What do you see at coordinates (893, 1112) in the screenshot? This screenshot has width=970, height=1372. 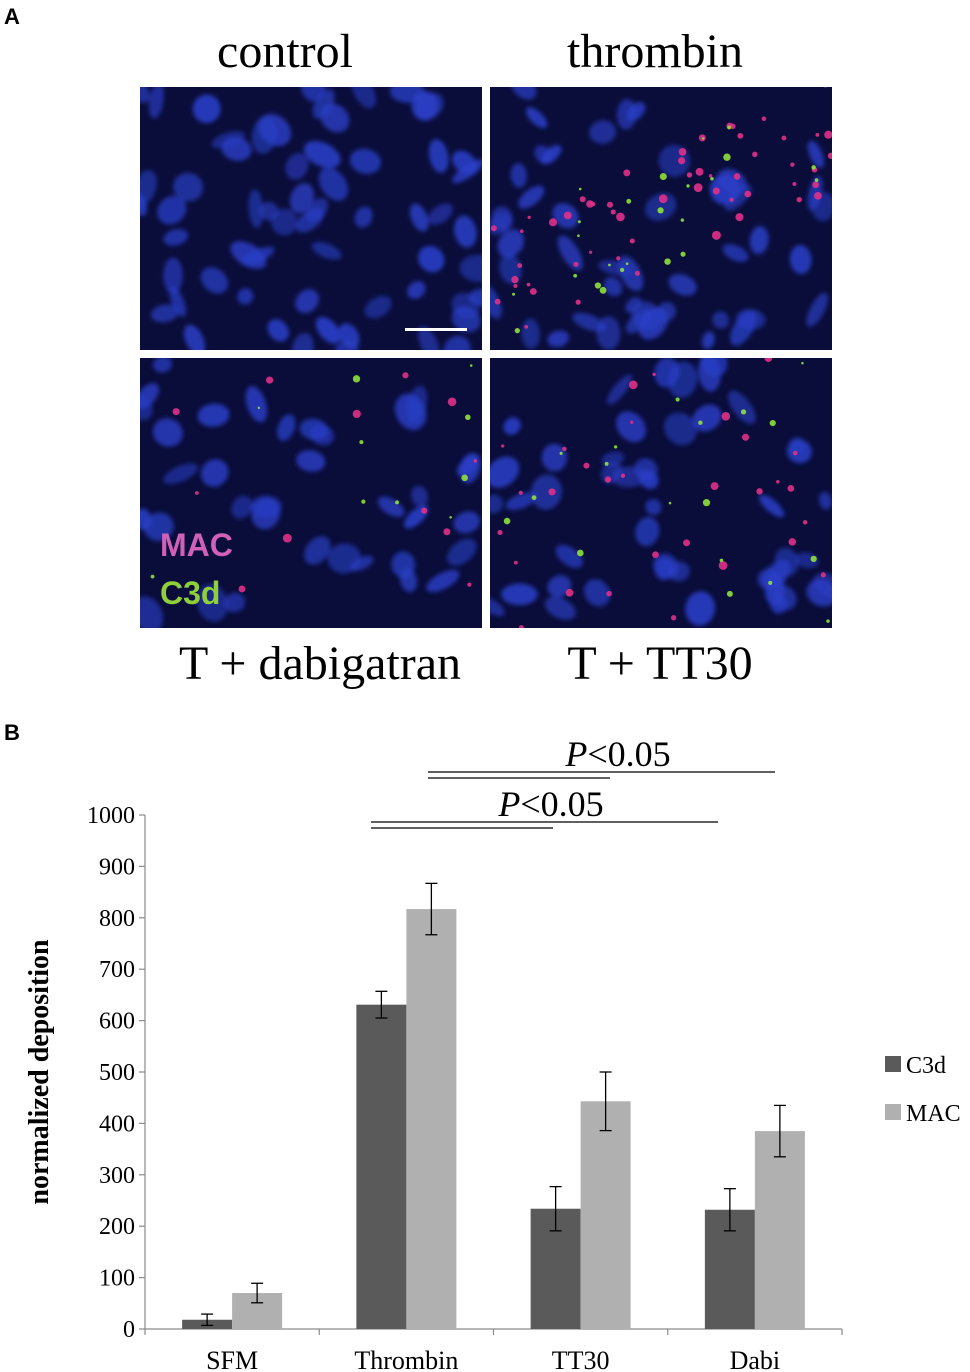 I see `legend-swatch-mac` at bounding box center [893, 1112].